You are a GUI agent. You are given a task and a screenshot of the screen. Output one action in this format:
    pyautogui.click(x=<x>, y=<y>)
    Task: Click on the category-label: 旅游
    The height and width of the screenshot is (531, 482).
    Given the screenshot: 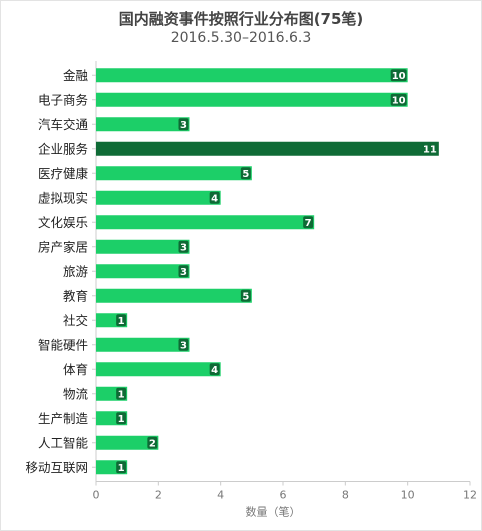 What is the action you would take?
    pyautogui.click(x=76, y=271)
    